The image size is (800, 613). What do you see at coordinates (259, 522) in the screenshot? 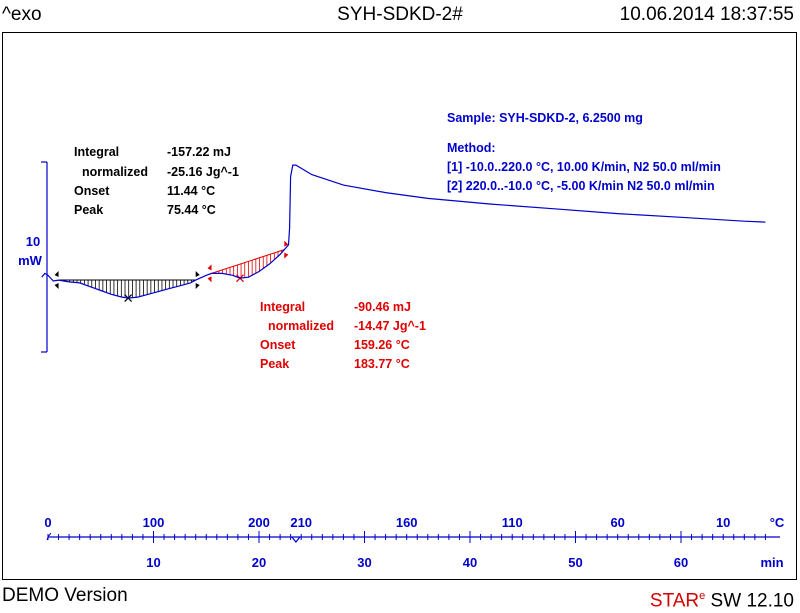
I see `temperature-tick-label: 200` at bounding box center [259, 522].